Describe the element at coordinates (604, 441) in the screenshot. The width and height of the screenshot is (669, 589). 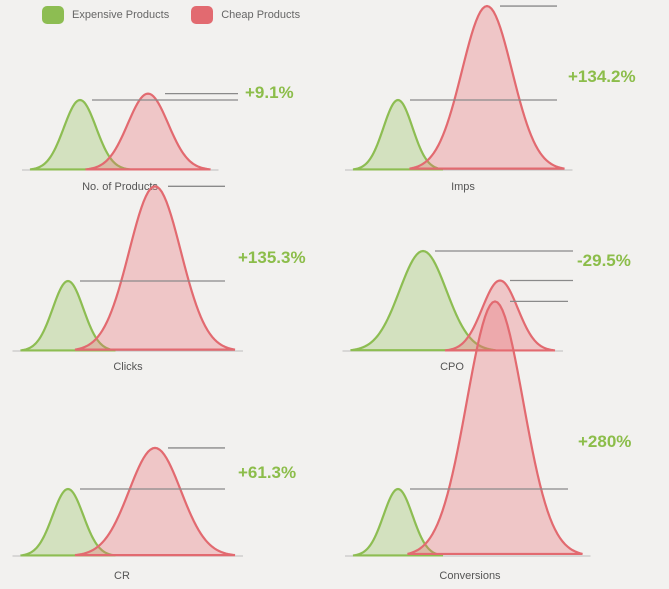
I see `change-annotation: +280%` at that location.